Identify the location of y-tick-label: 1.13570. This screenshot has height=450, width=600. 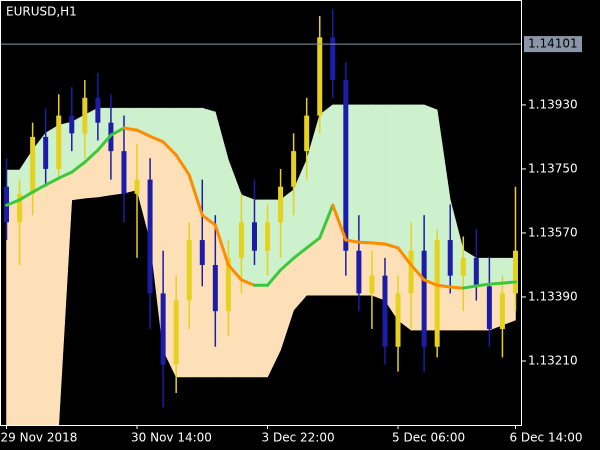
(553, 232).